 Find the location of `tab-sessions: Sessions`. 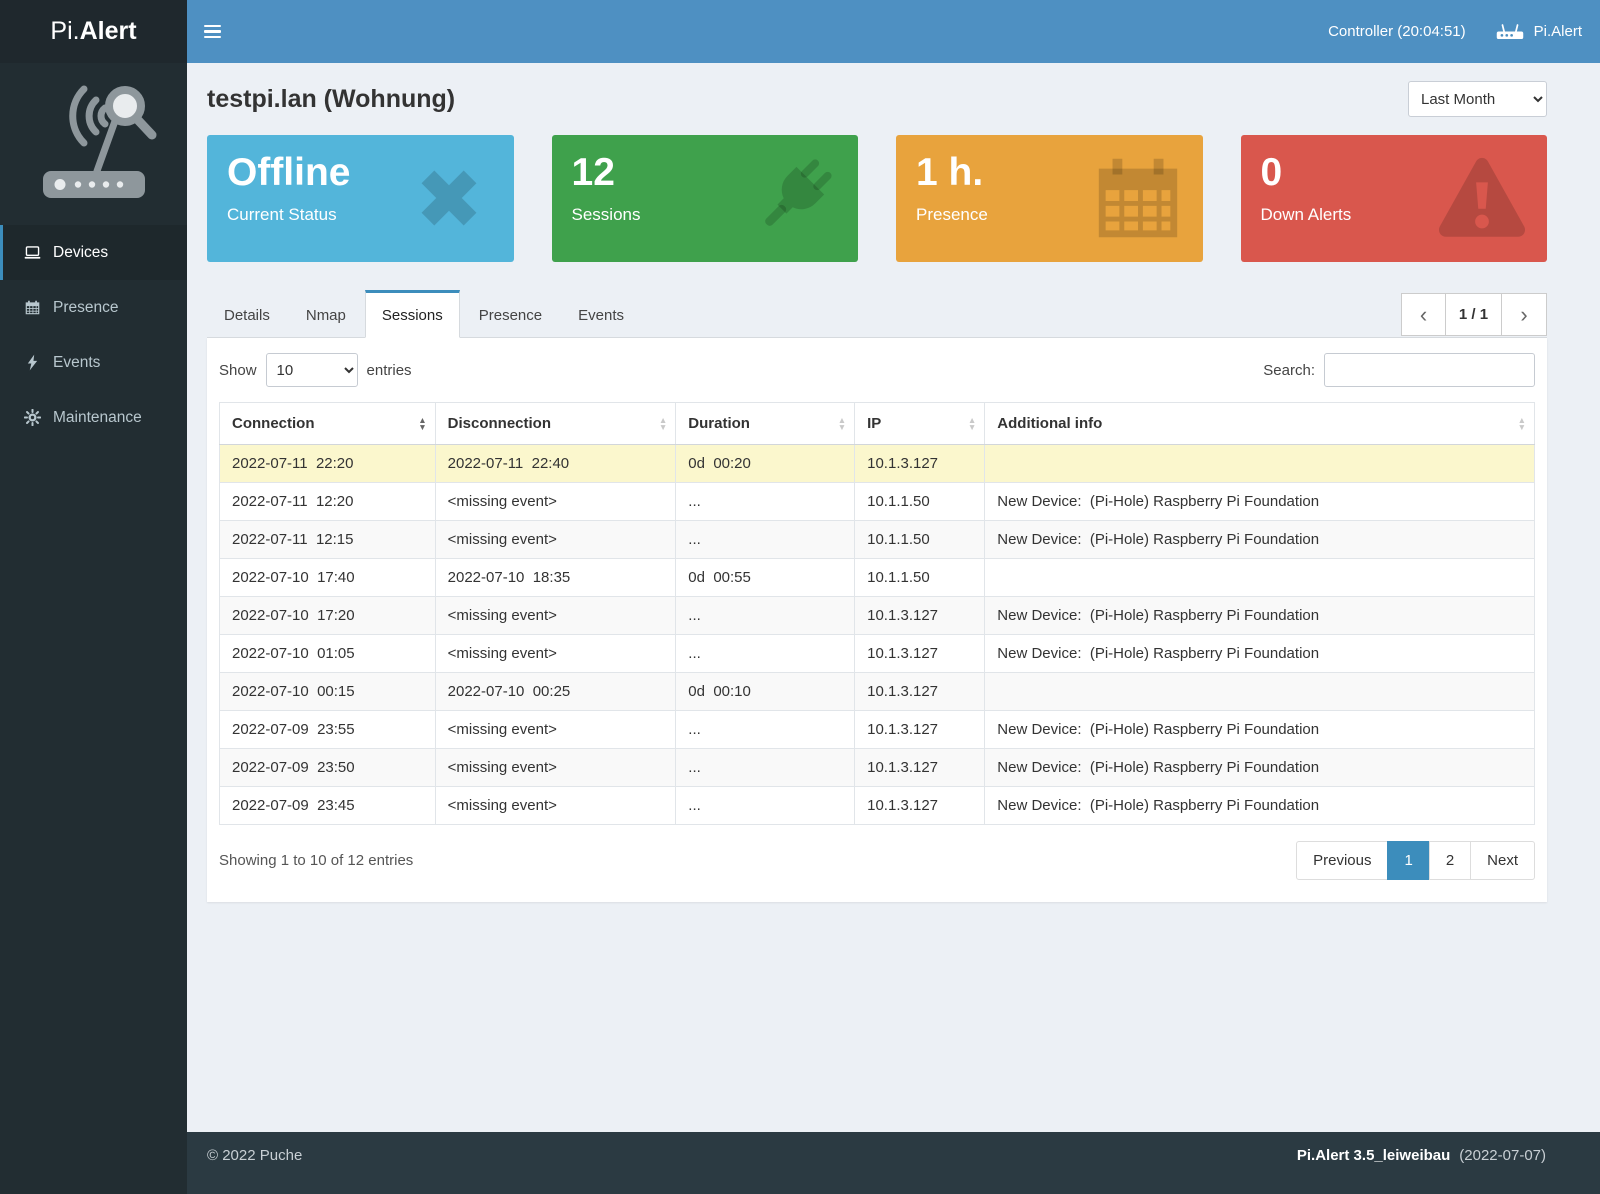

tab-sessions: Sessions is located at coordinates (412, 314).